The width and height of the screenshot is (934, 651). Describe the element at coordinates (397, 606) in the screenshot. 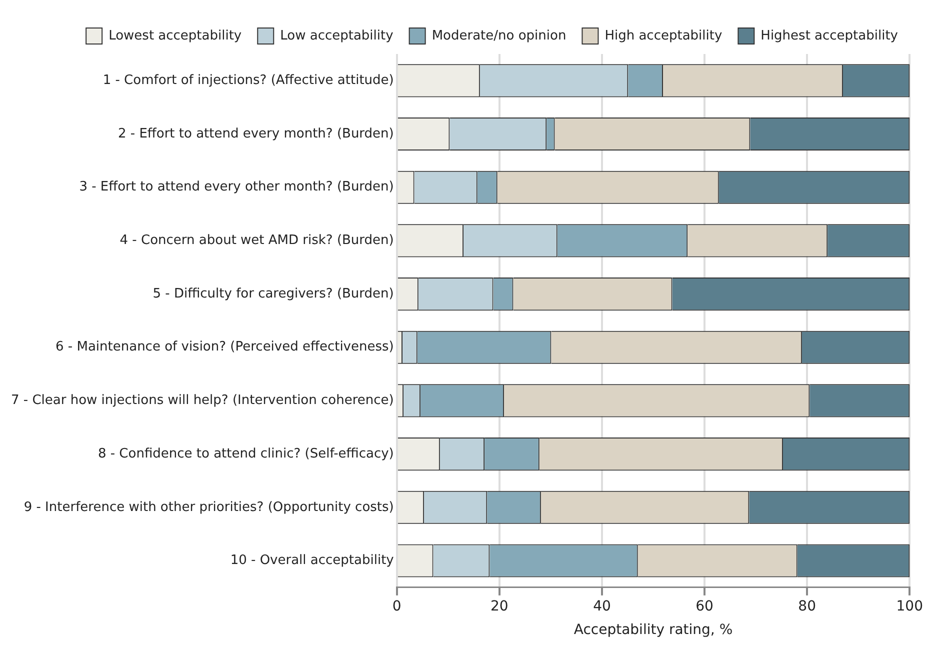

I see `x-tick-label: 0` at that location.